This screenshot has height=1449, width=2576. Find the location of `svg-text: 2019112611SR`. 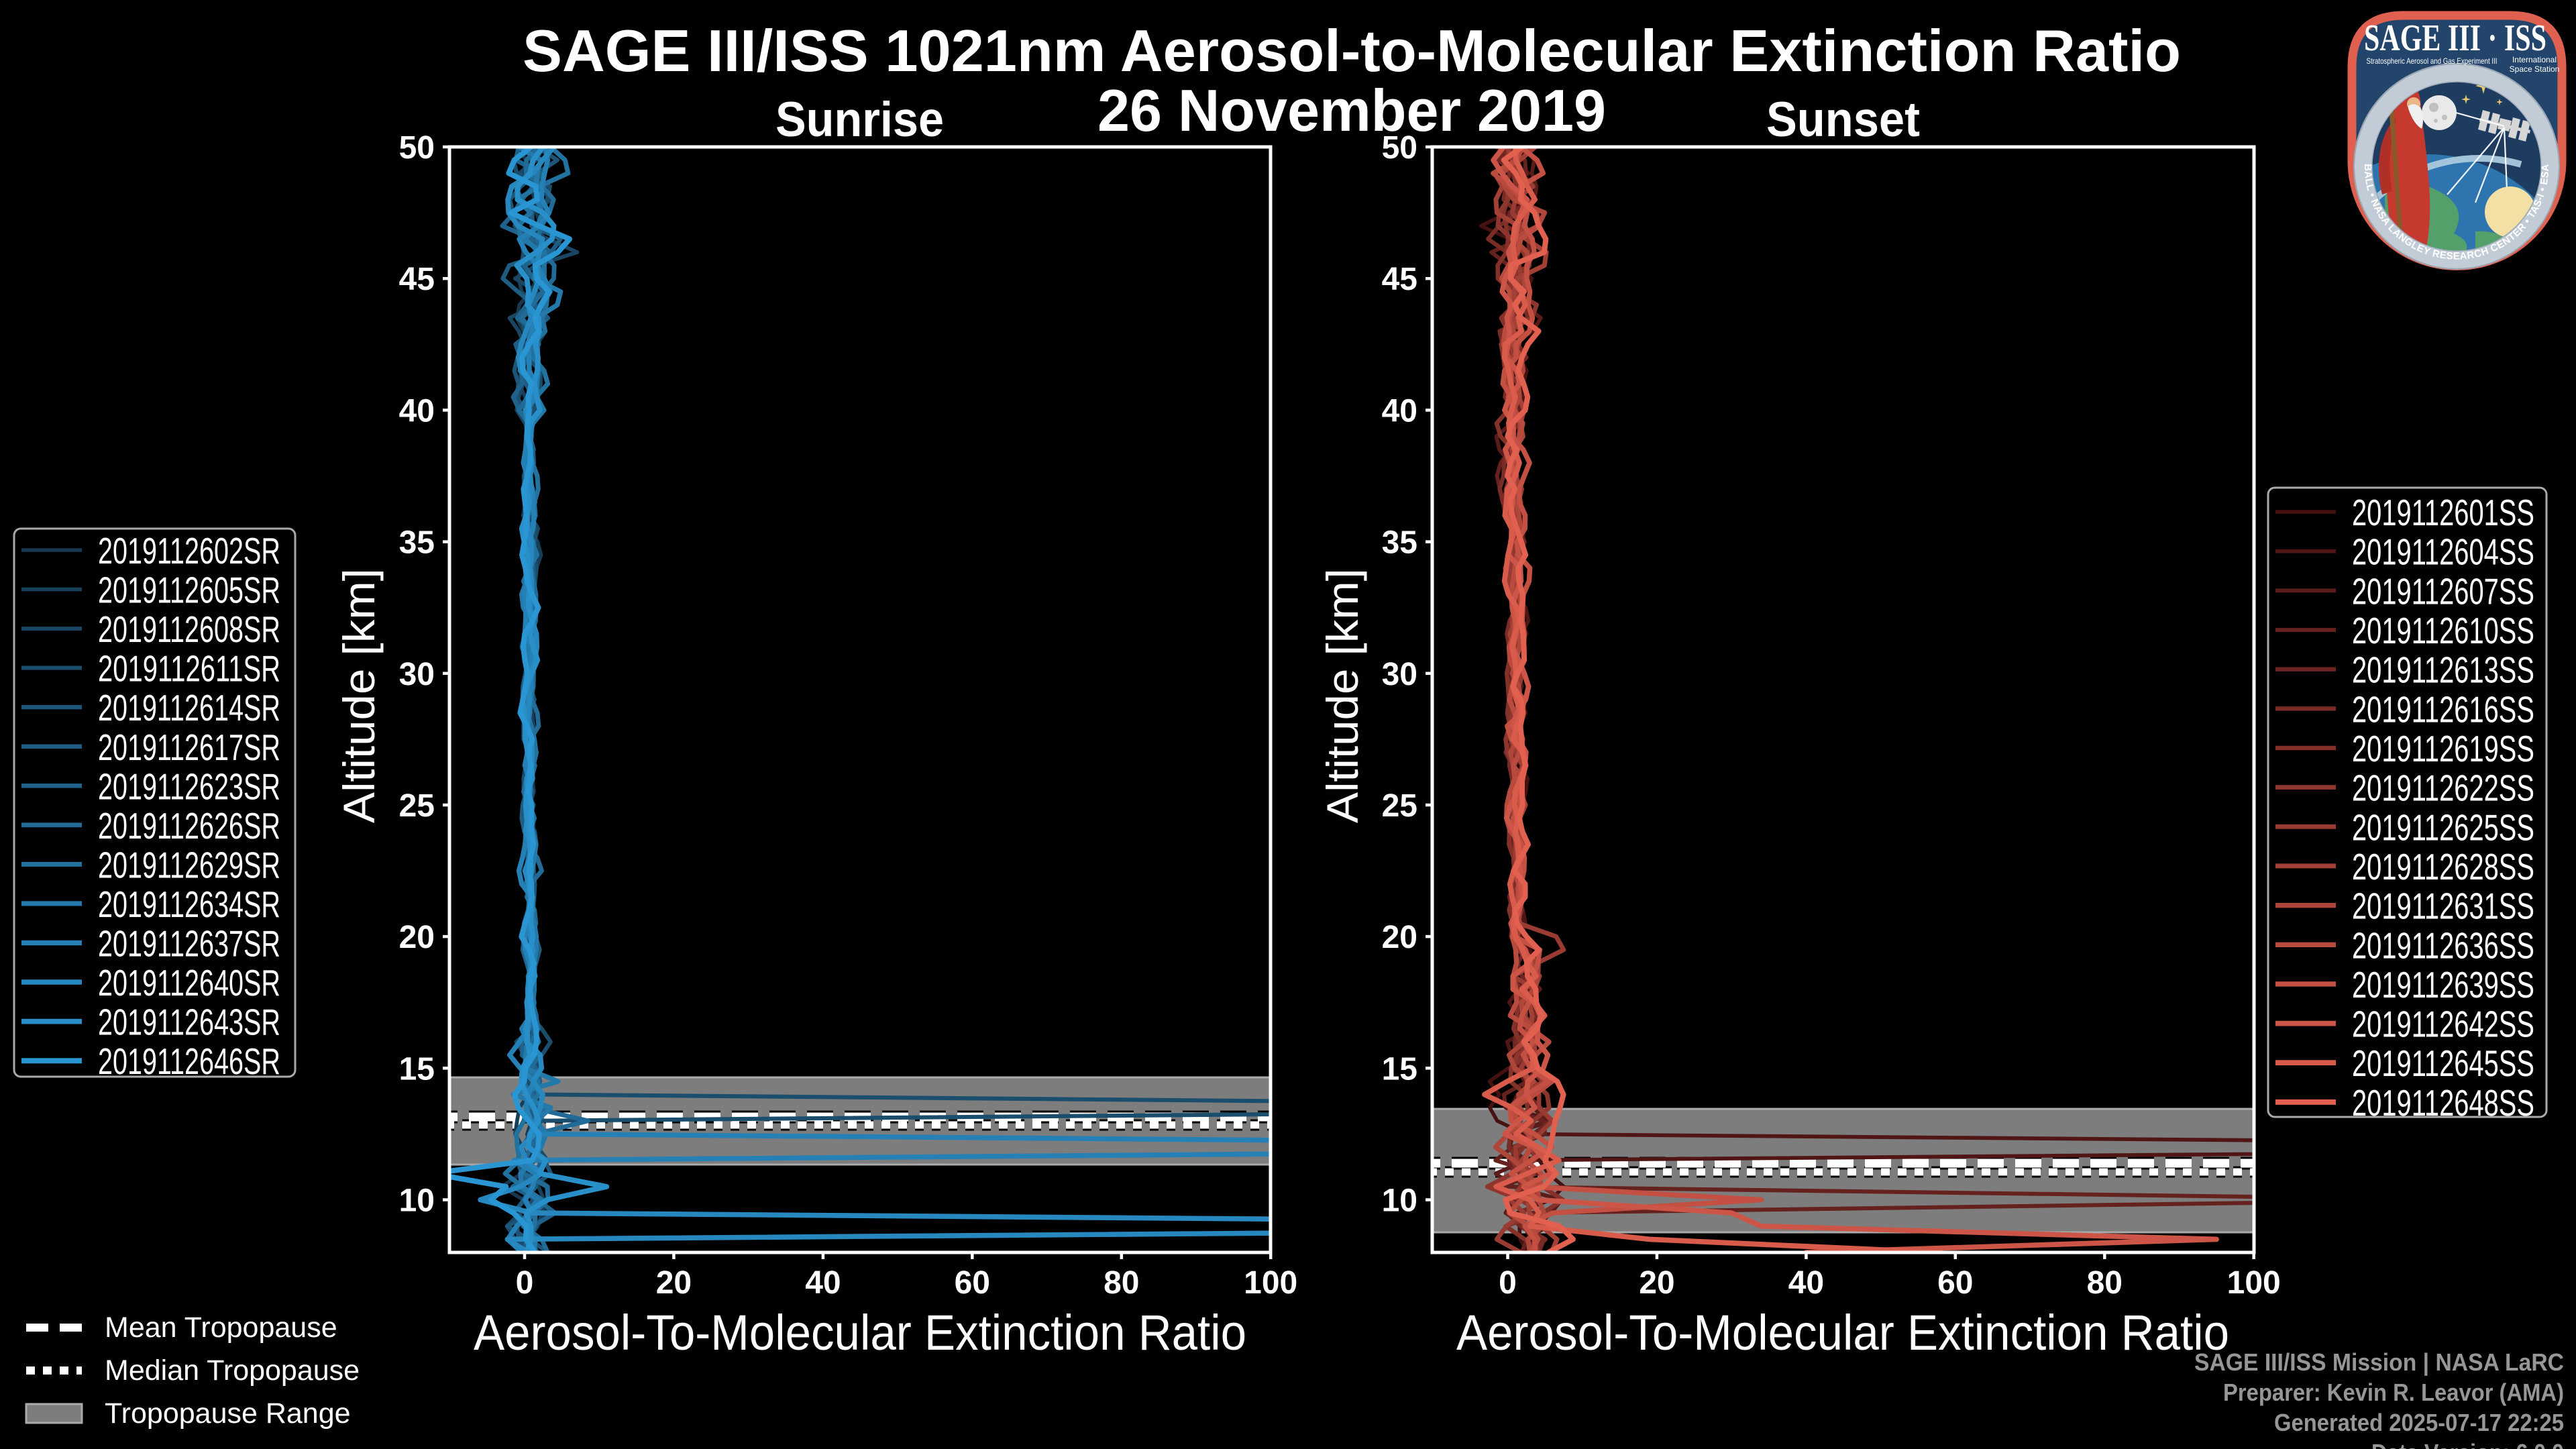

svg-text: 2019112611SR is located at coordinates (189, 669).